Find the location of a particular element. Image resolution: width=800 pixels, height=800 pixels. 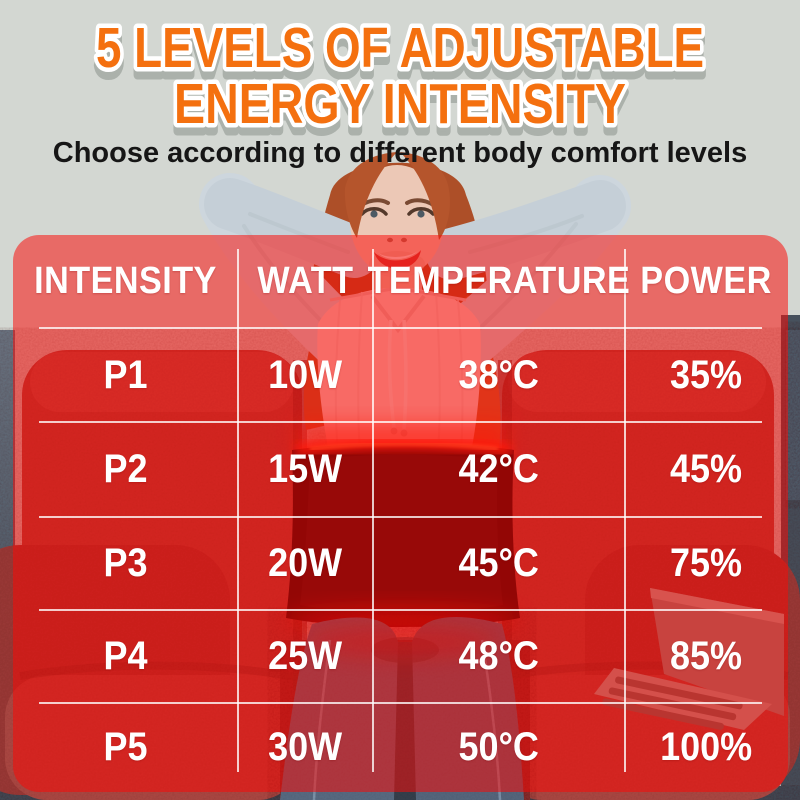

cell-p5-power: 100% is located at coordinates (706, 747).